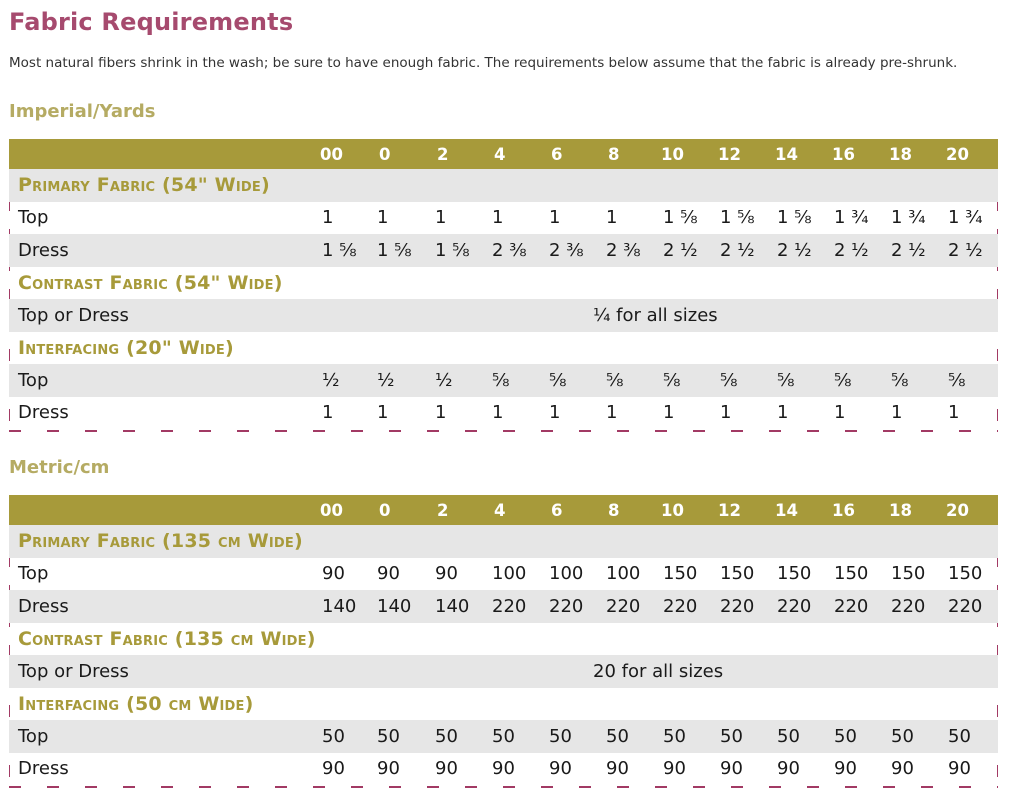  I want to click on value-cell: 2 ½, so click(737, 250).